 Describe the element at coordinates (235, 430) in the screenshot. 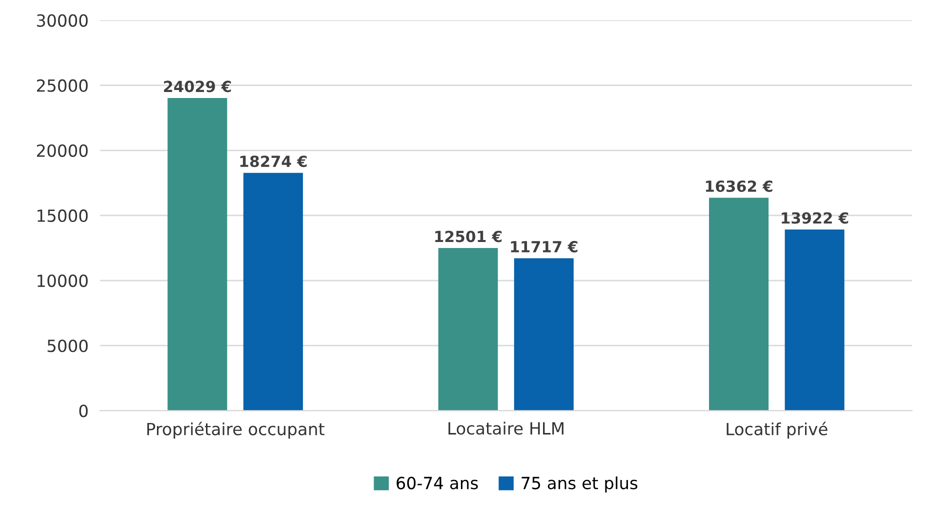

I see `x-tick-label: Propriétaire occupant` at that location.